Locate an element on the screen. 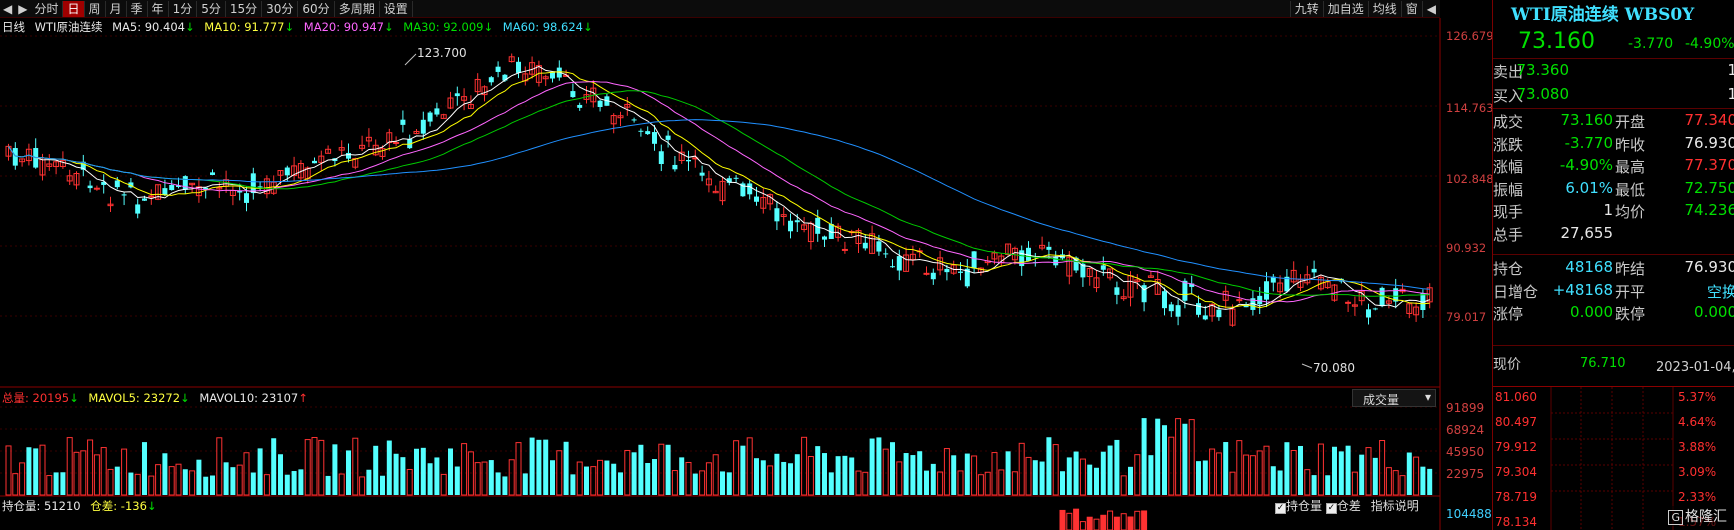  price-change: -3.770 is located at coordinates (1651, 44).